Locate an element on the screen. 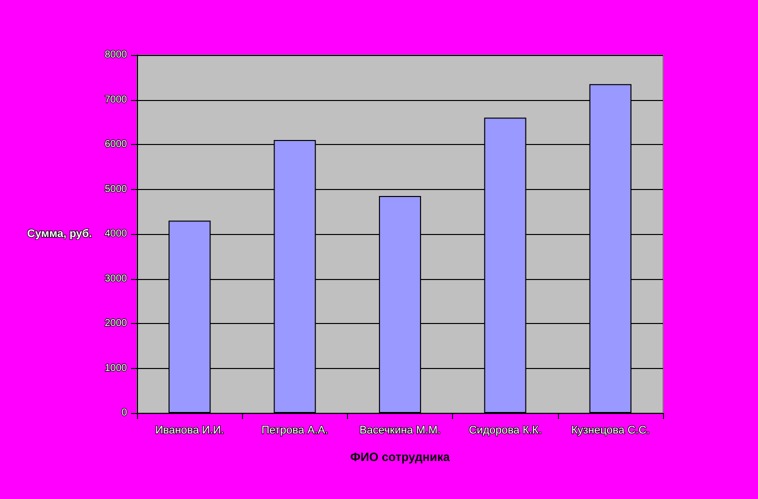 This screenshot has width=758, height=499. y-axis-title: Сумма, руб. is located at coordinates (59, 234).